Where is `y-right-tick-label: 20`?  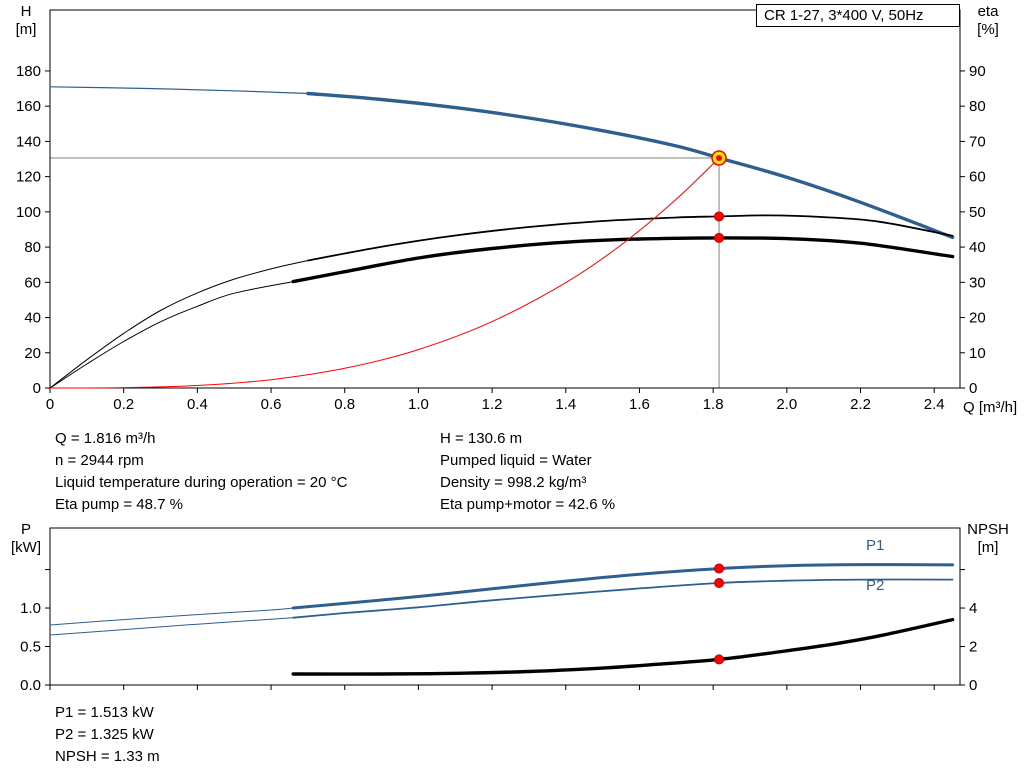 y-right-tick-label: 20 is located at coordinates (977, 318).